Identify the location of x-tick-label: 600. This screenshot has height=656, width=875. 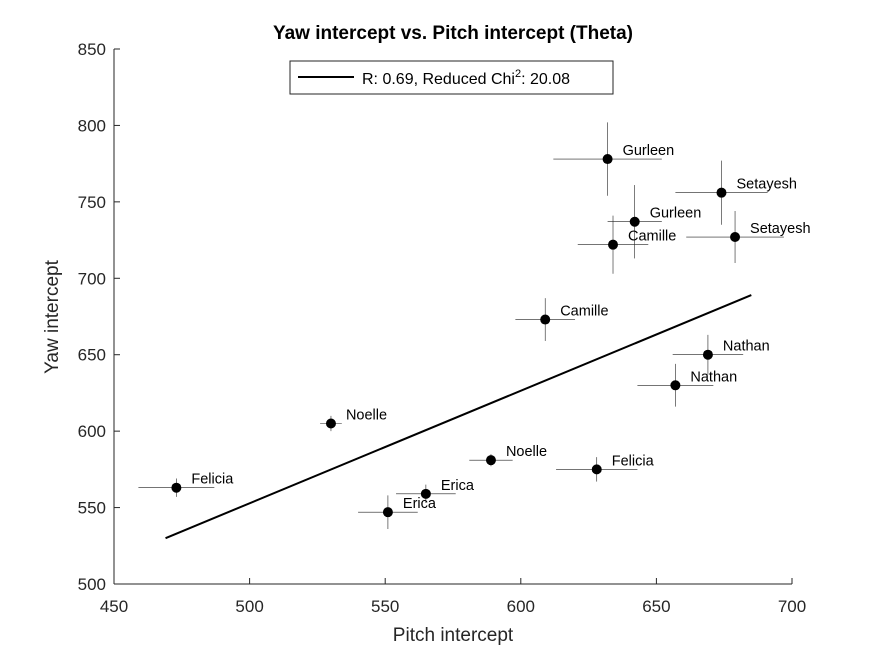
(521, 606).